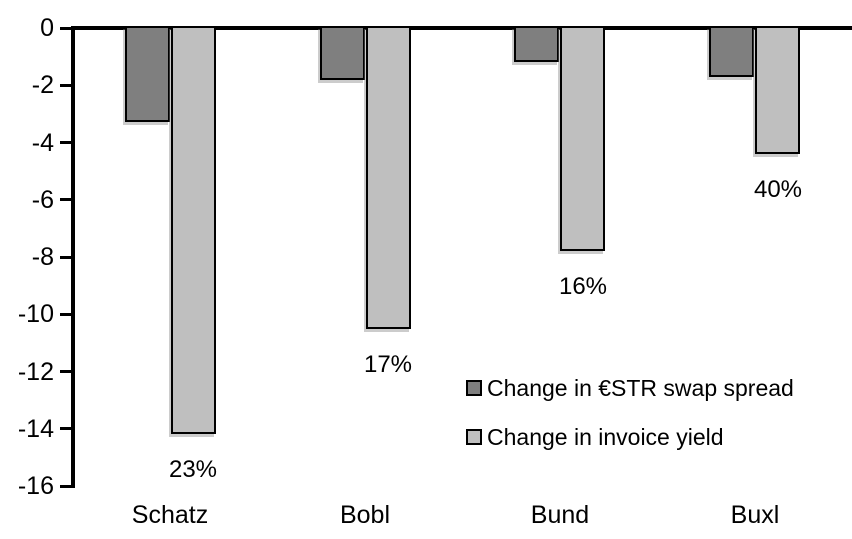  What do you see at coordinates (755, 515) in the screenshot?
I see `category-label-buxl: Buxl` at bounding box center [755, 515].